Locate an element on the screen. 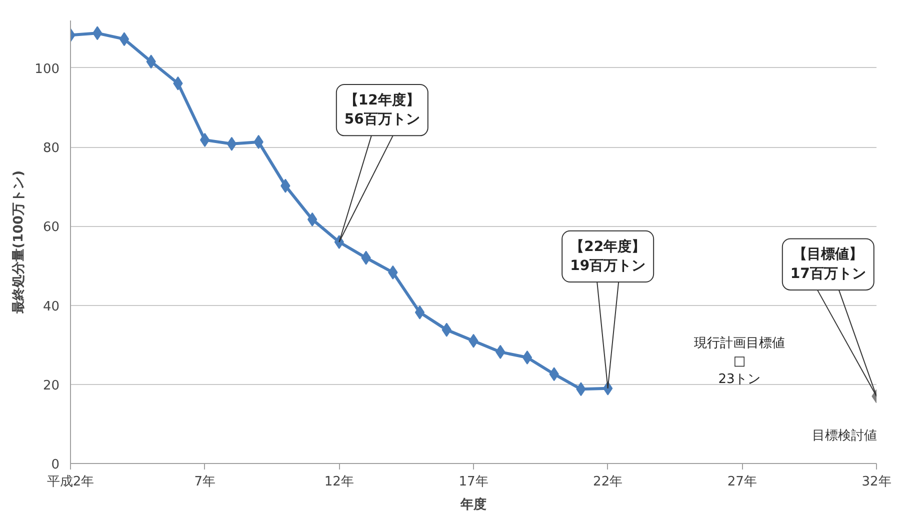  x-tick-label: 17年 is located at coordinates (473, 482).